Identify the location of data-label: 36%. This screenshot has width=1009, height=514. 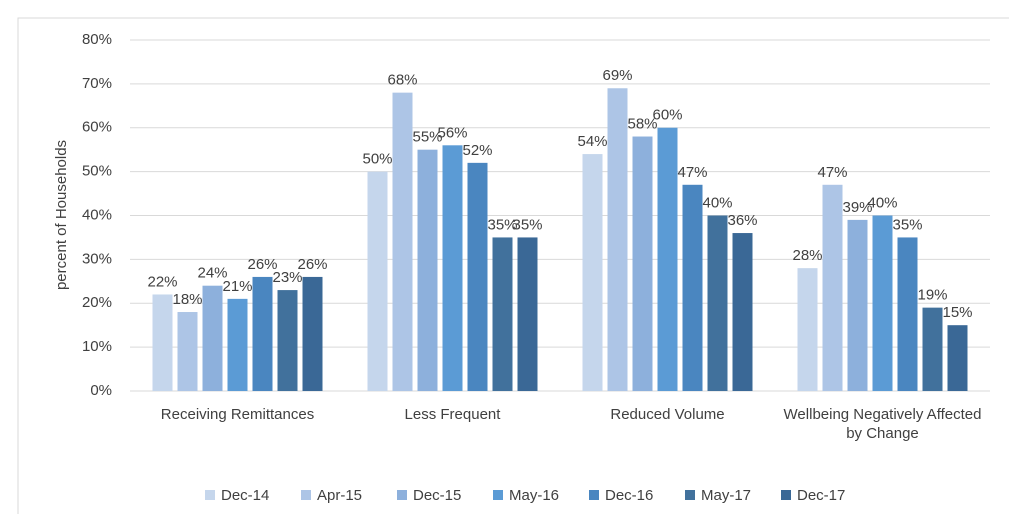
(742, 220).